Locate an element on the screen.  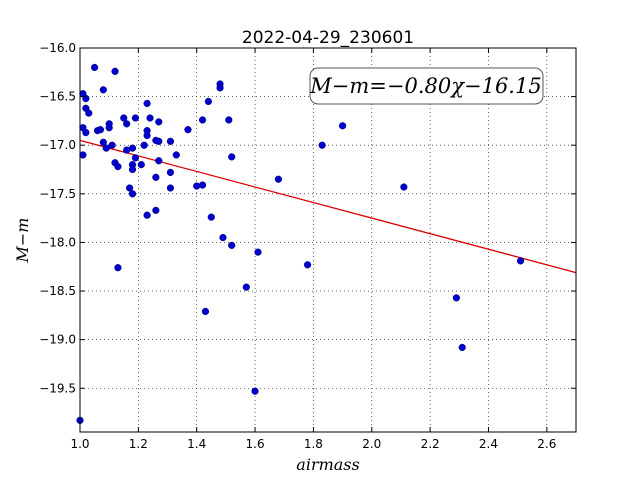
y-axis-label: M−m is located at coordinates (22, 241).